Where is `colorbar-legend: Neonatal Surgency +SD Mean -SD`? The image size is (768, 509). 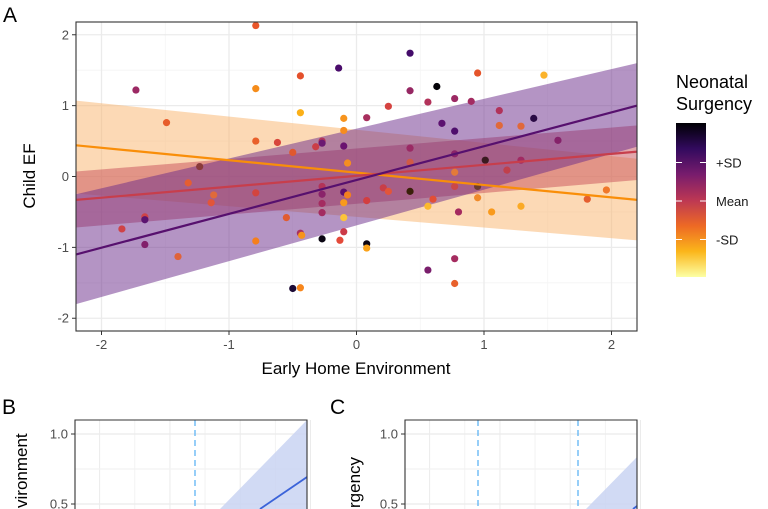
colorbar-legend: Neonatal Surgency +SD Mean -SD is located at coordinates (714, 174).